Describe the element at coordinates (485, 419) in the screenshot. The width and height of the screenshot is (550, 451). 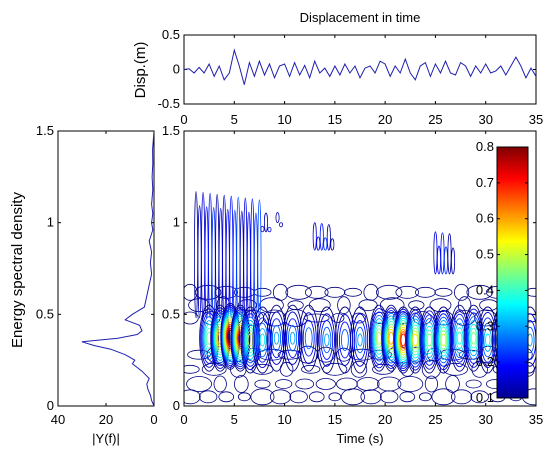
I see `wavelet-xtick-label: 30` at that location.